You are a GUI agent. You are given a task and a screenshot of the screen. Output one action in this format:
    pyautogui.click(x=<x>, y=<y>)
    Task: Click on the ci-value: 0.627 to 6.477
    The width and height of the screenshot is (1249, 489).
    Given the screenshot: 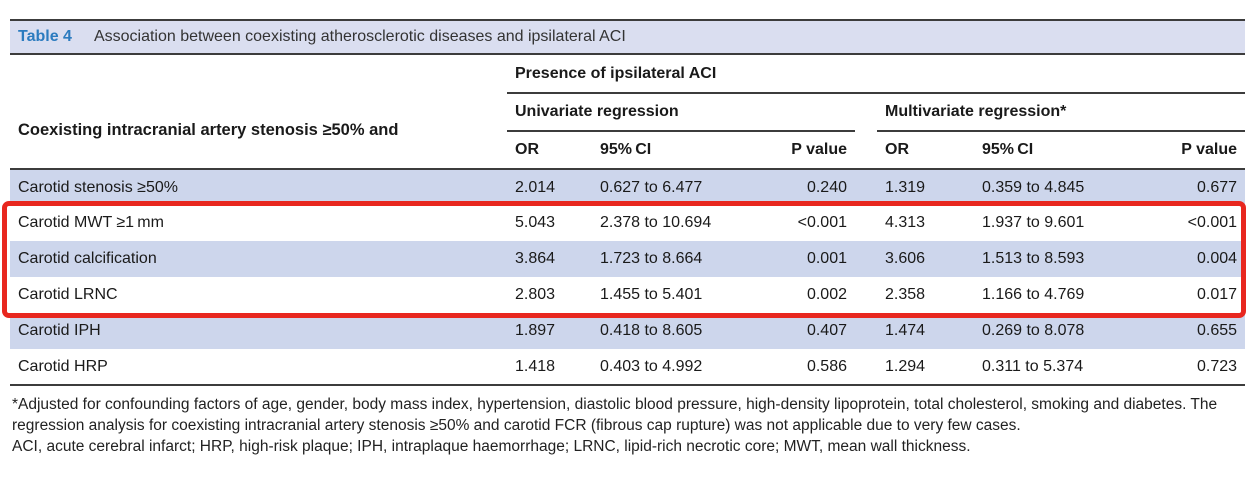 What is the action you would take?
    pyautogui.click(x=683, y=187)
    